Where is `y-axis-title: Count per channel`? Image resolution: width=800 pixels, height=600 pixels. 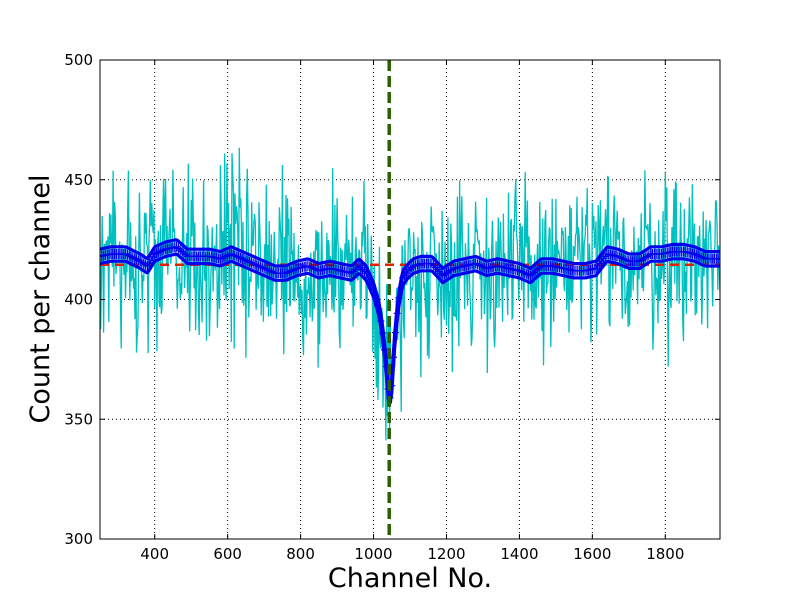 y-axis-title: Count per channel is located at coordinates (40, 298).